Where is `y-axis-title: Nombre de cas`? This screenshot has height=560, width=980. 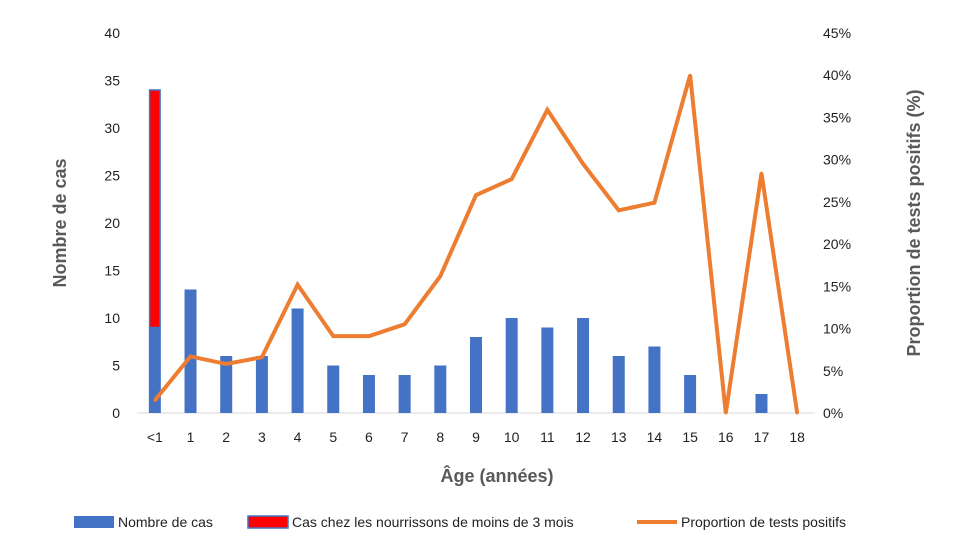 y-axis-title: Nombre de cas is located at coordinates (60, 222).